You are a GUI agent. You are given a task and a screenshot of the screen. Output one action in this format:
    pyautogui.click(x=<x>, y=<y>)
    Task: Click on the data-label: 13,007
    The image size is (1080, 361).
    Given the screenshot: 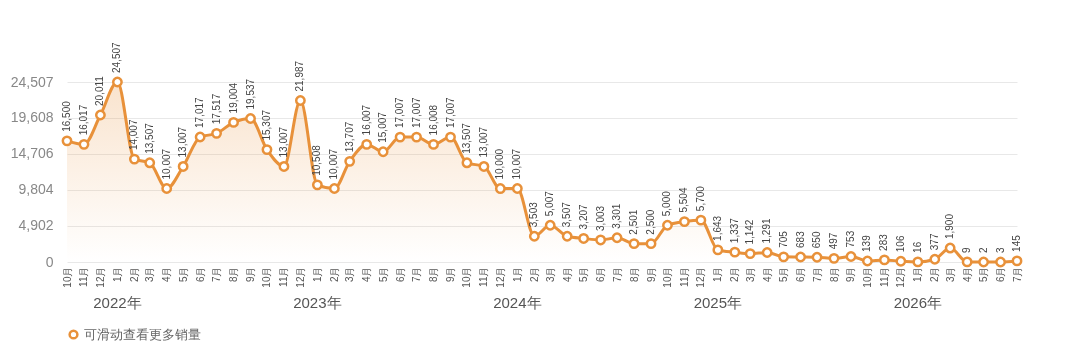 What is the action you would take?
    pyautogui.click(x=483, y=142)
    